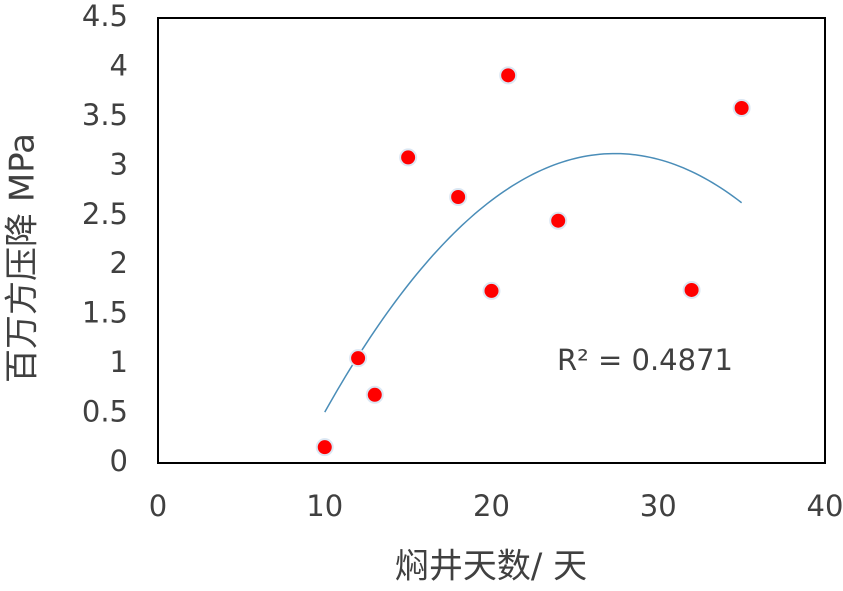 The height and width of the screenshot is (591, 843). I want to click on y-tick-label: 0, so click(119, 461).